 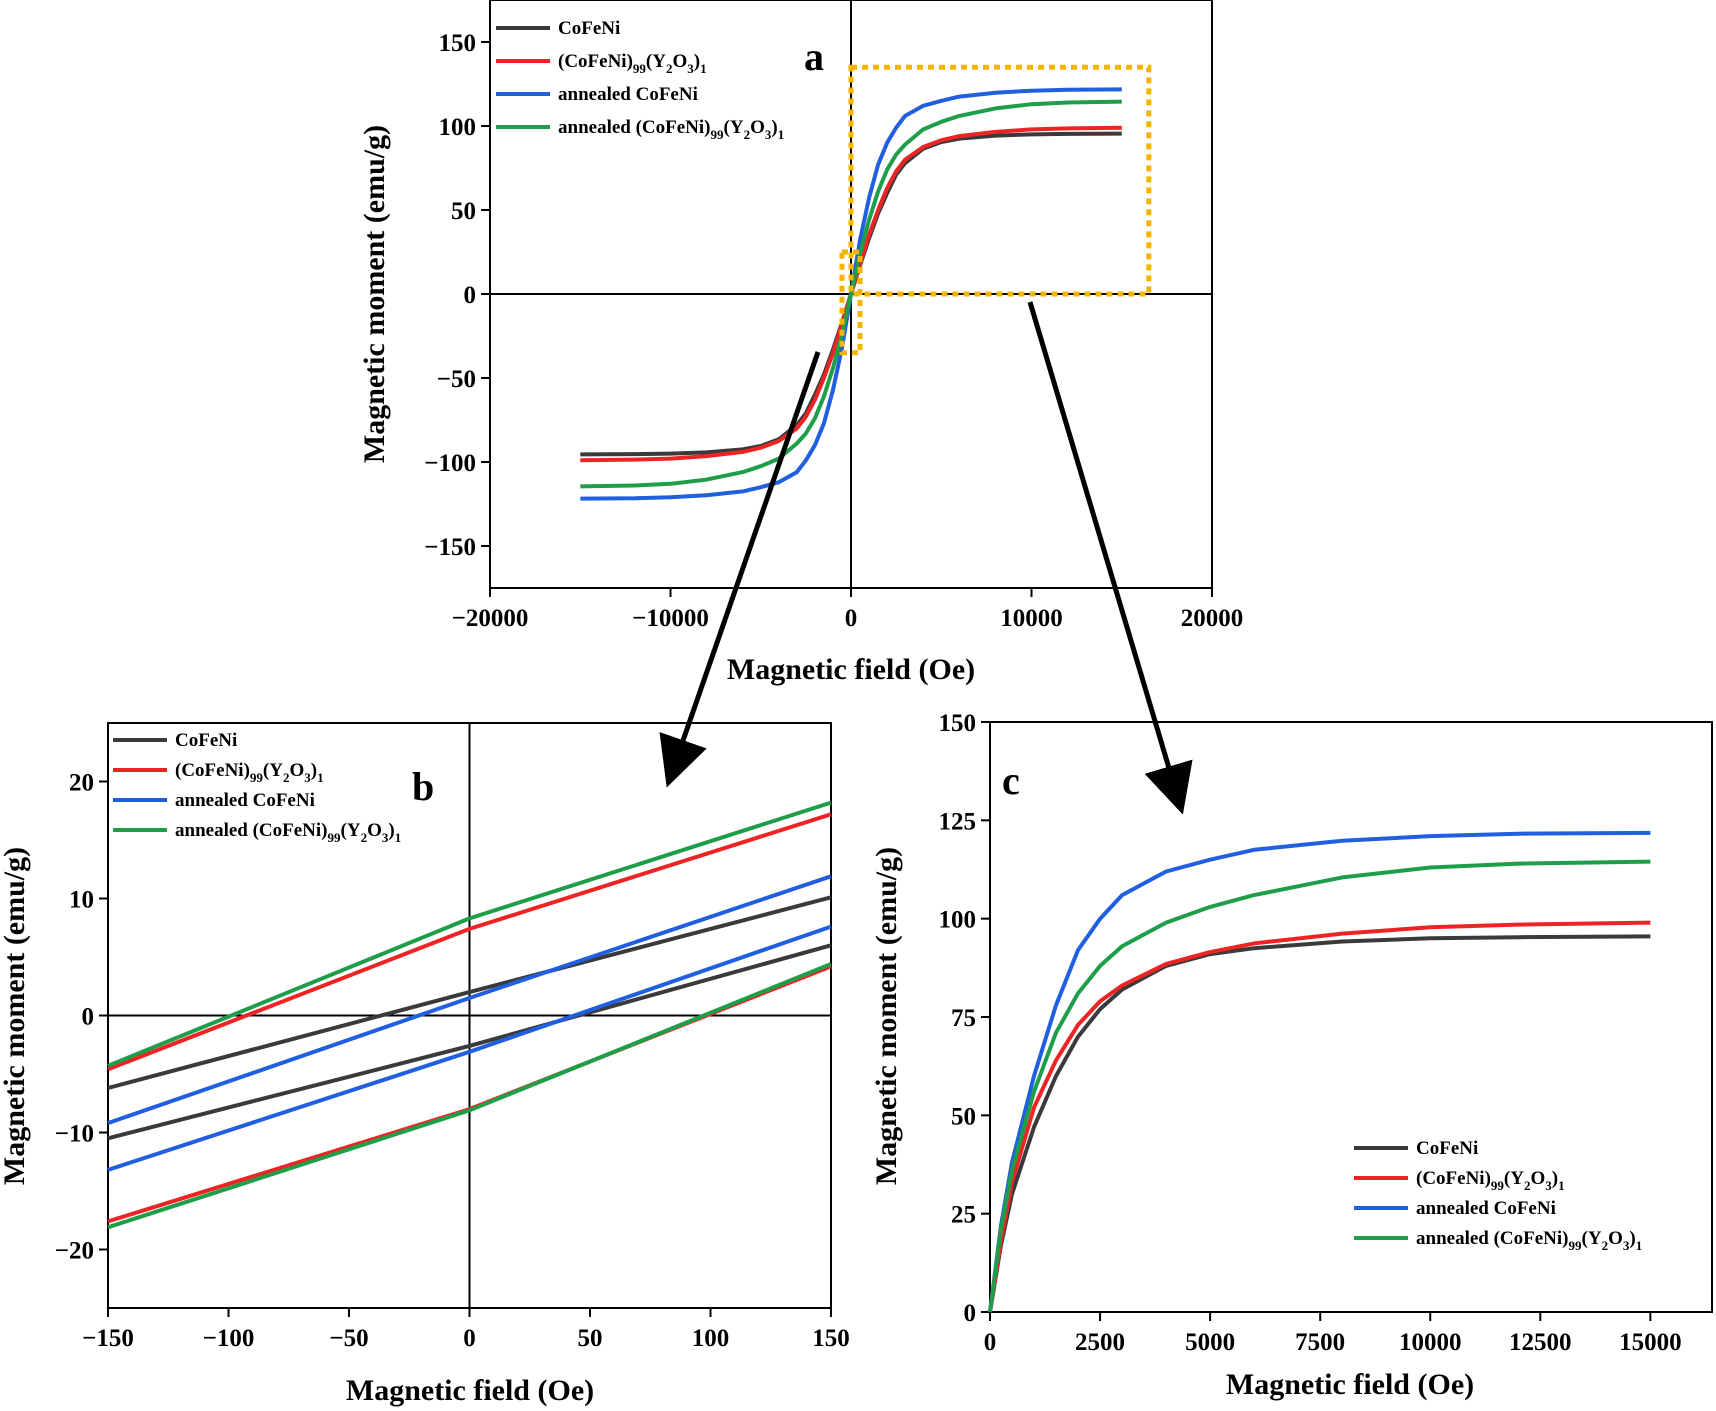 I want to click on panel-a-ytick-label: −50, so click(x=456, y=379).